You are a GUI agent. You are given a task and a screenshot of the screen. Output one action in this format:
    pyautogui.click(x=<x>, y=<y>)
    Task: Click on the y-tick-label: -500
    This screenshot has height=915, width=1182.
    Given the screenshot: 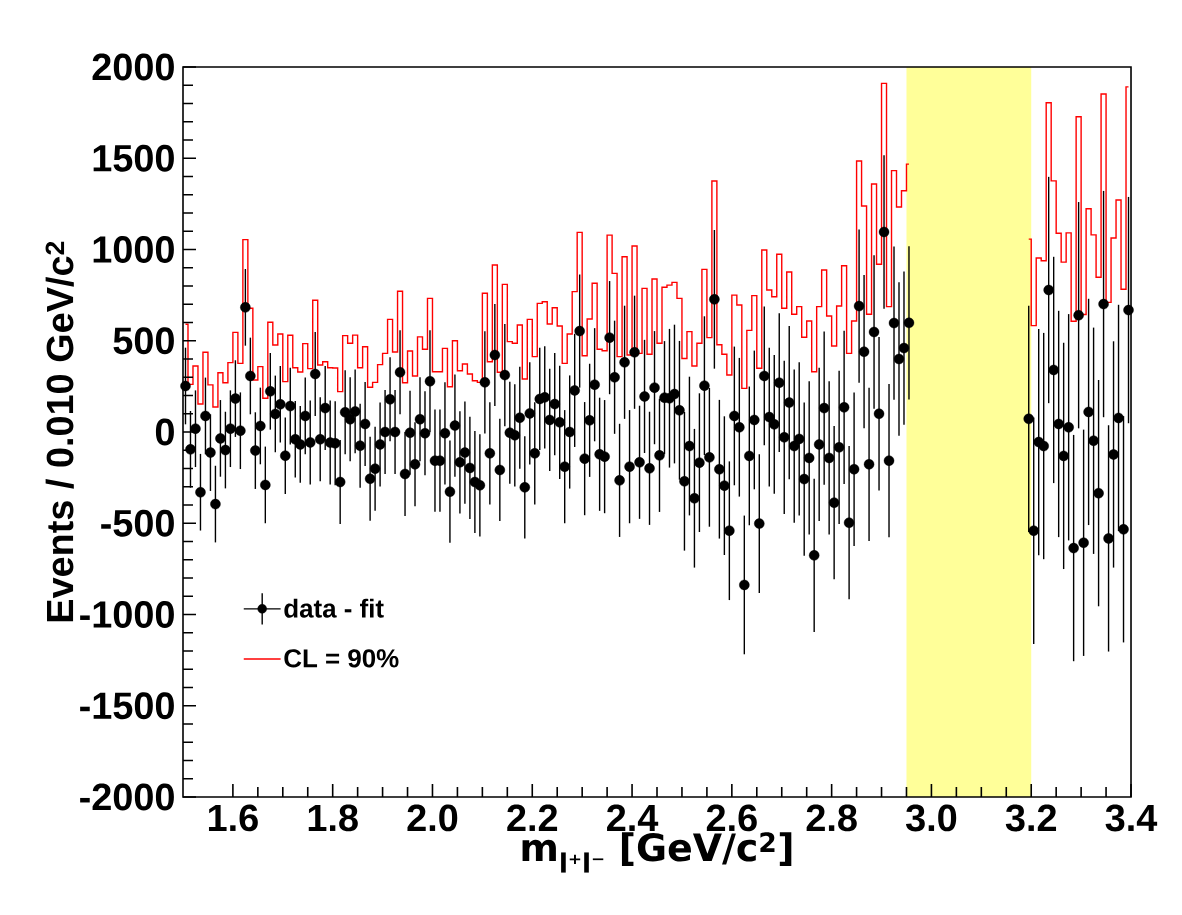 What is the action you would take?
    pyautogui.click(x=137, y=523)
    